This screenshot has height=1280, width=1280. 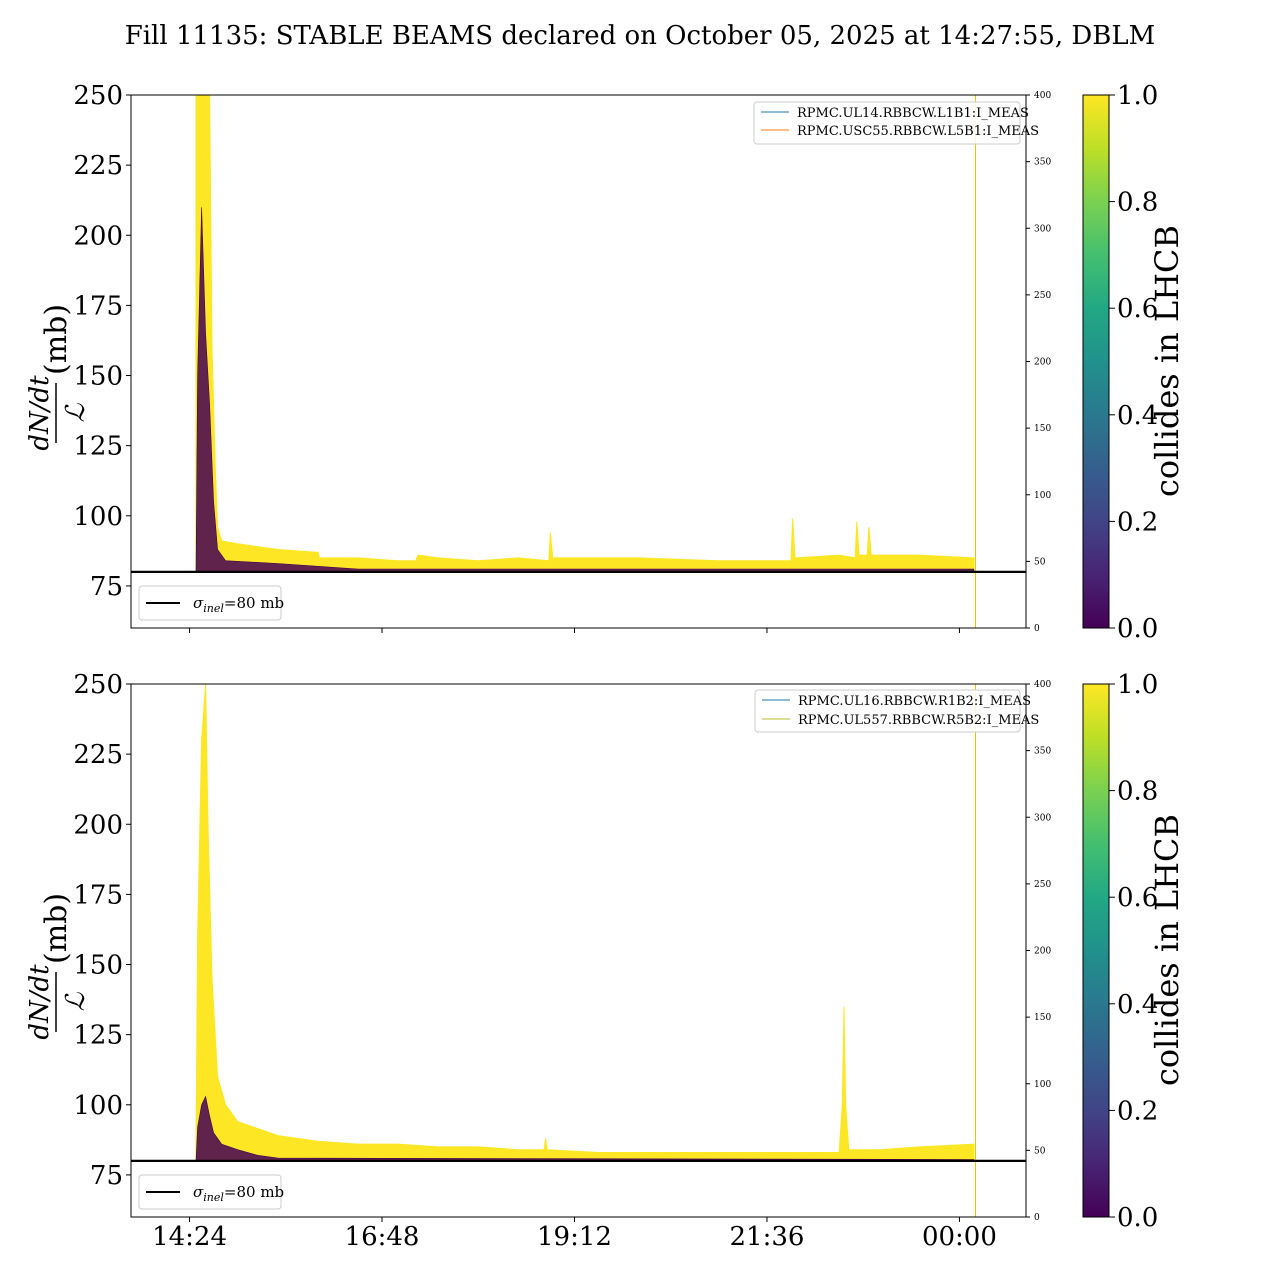 What do you see at coordinates (913, 113) in the screenshot?
I see `top-legend-label-0: RPMC.UL14.RBBCW.L1B1:I_MEAS` at bounding box center [913, 113].